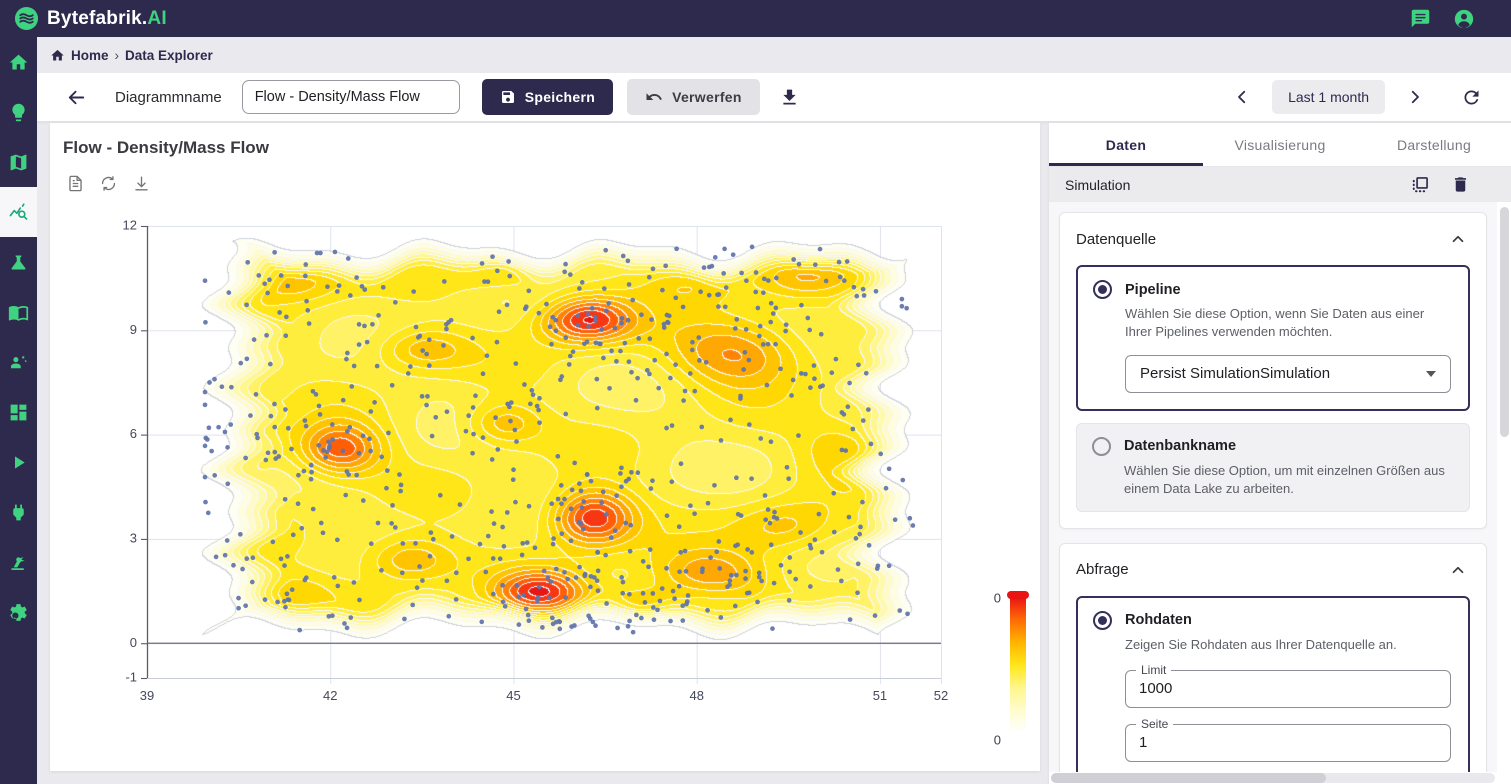 The width and height of the screenshot is (1511, 784). What do you see at coordinates (654, 97) in the screenshot?
I see `undo-icon` at bounding box center [654, 97].